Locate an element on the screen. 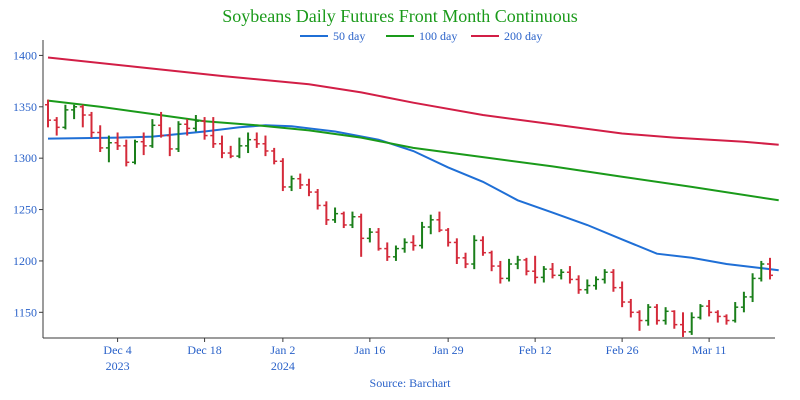 The width and height of the screenshot is (800, 400). x-tick-label: Feb 12 is located at coordinates (535, 350).